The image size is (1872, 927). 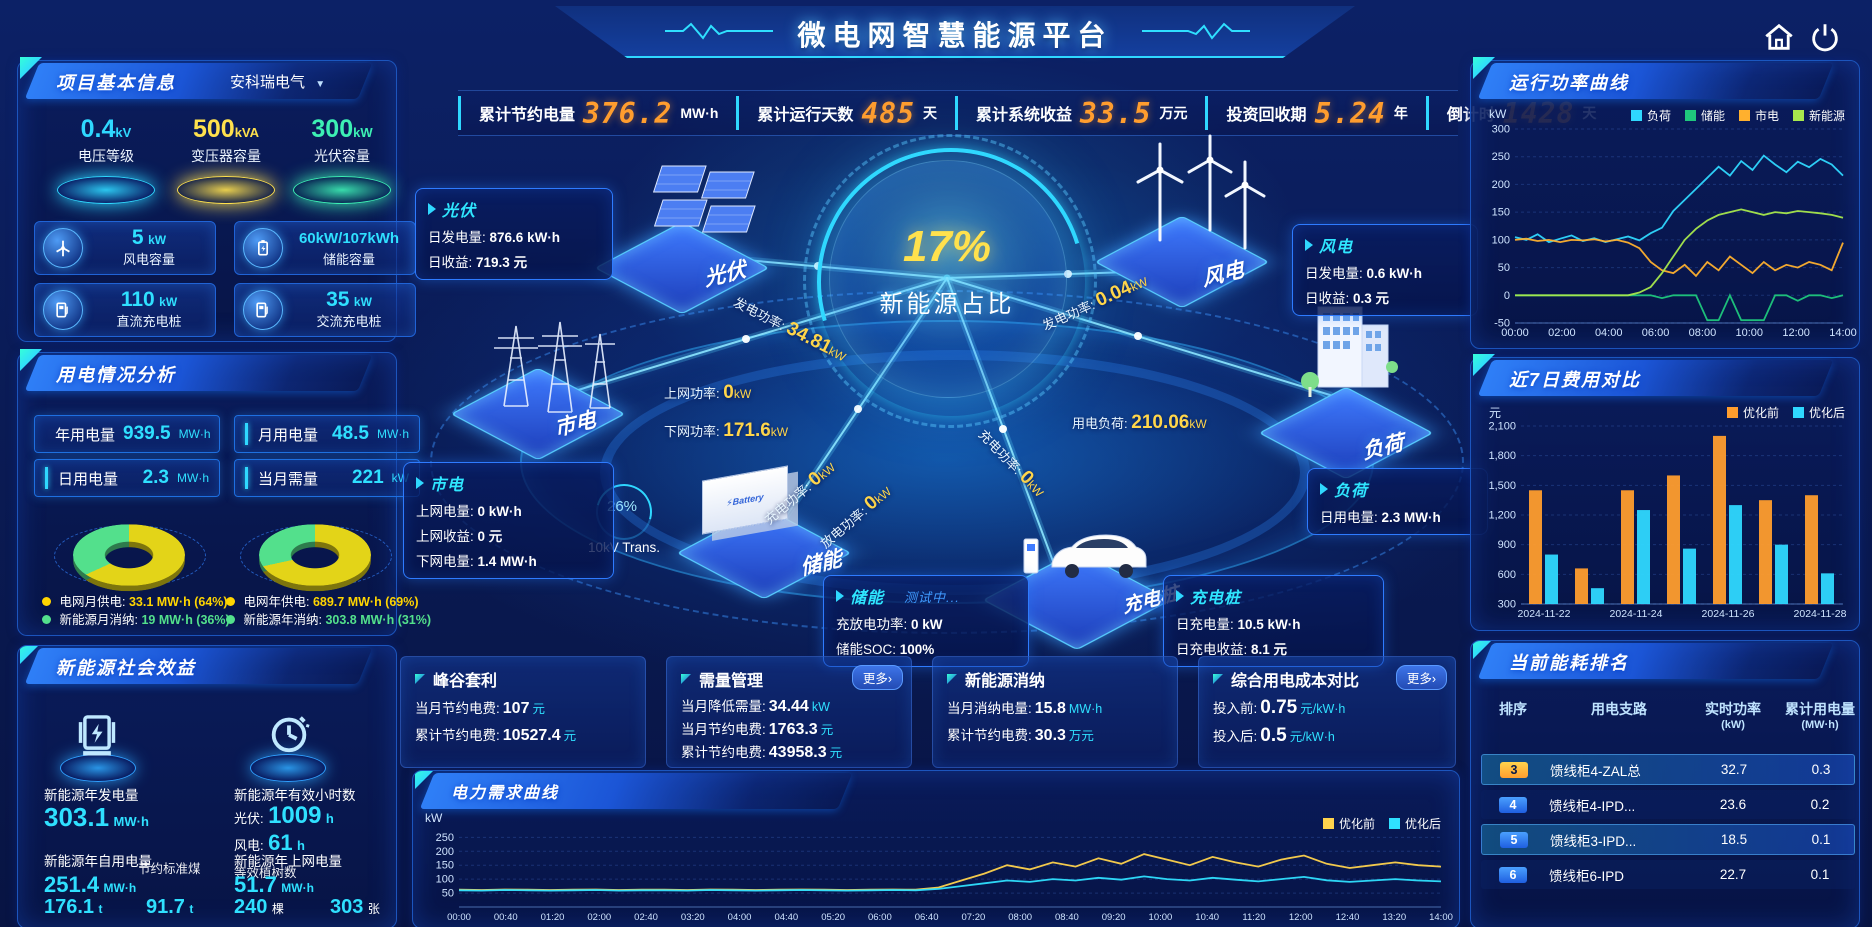 What do you see at coordinates (342, 159) in the screenshot?
I see `podium-pv-capacity: 300kW 光伏容量` at bounding box center [342, 159].